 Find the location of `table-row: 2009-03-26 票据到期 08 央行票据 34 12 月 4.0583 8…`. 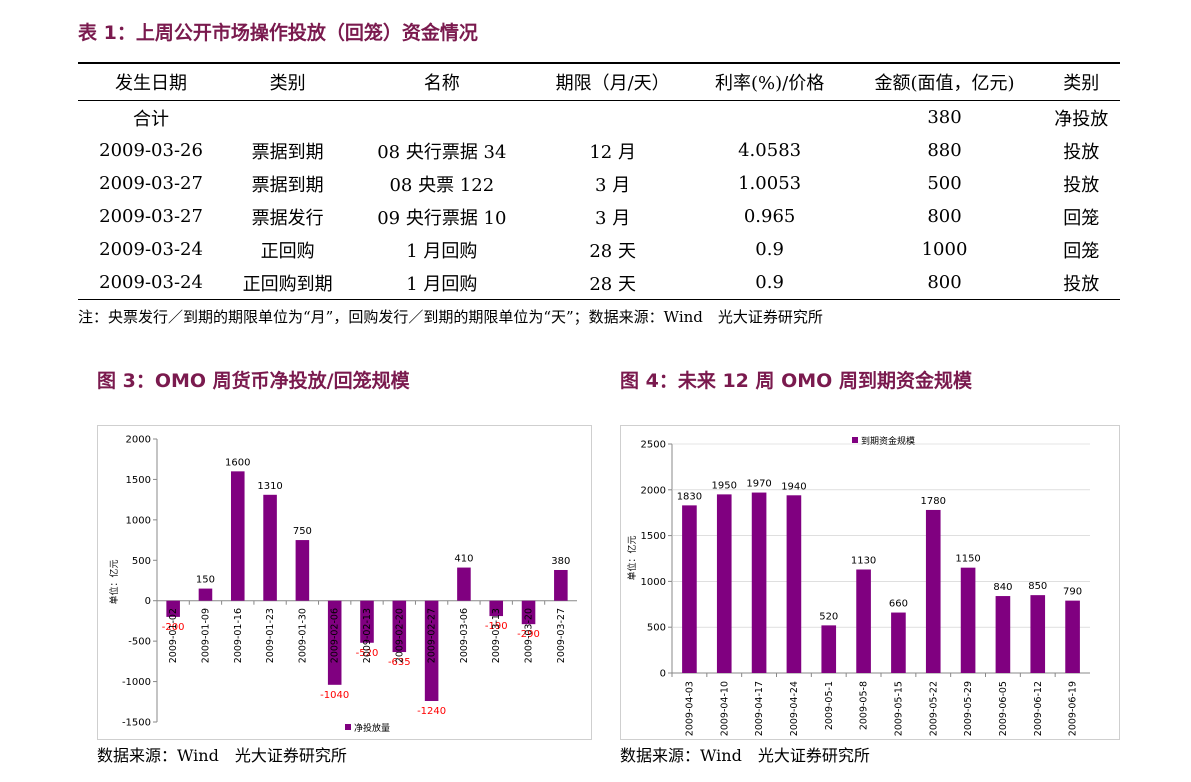

table-row: 2009-03-26 票据到期 08 央行票据 34 12 月 4.0583 8… is located at coordinates (599, 150).